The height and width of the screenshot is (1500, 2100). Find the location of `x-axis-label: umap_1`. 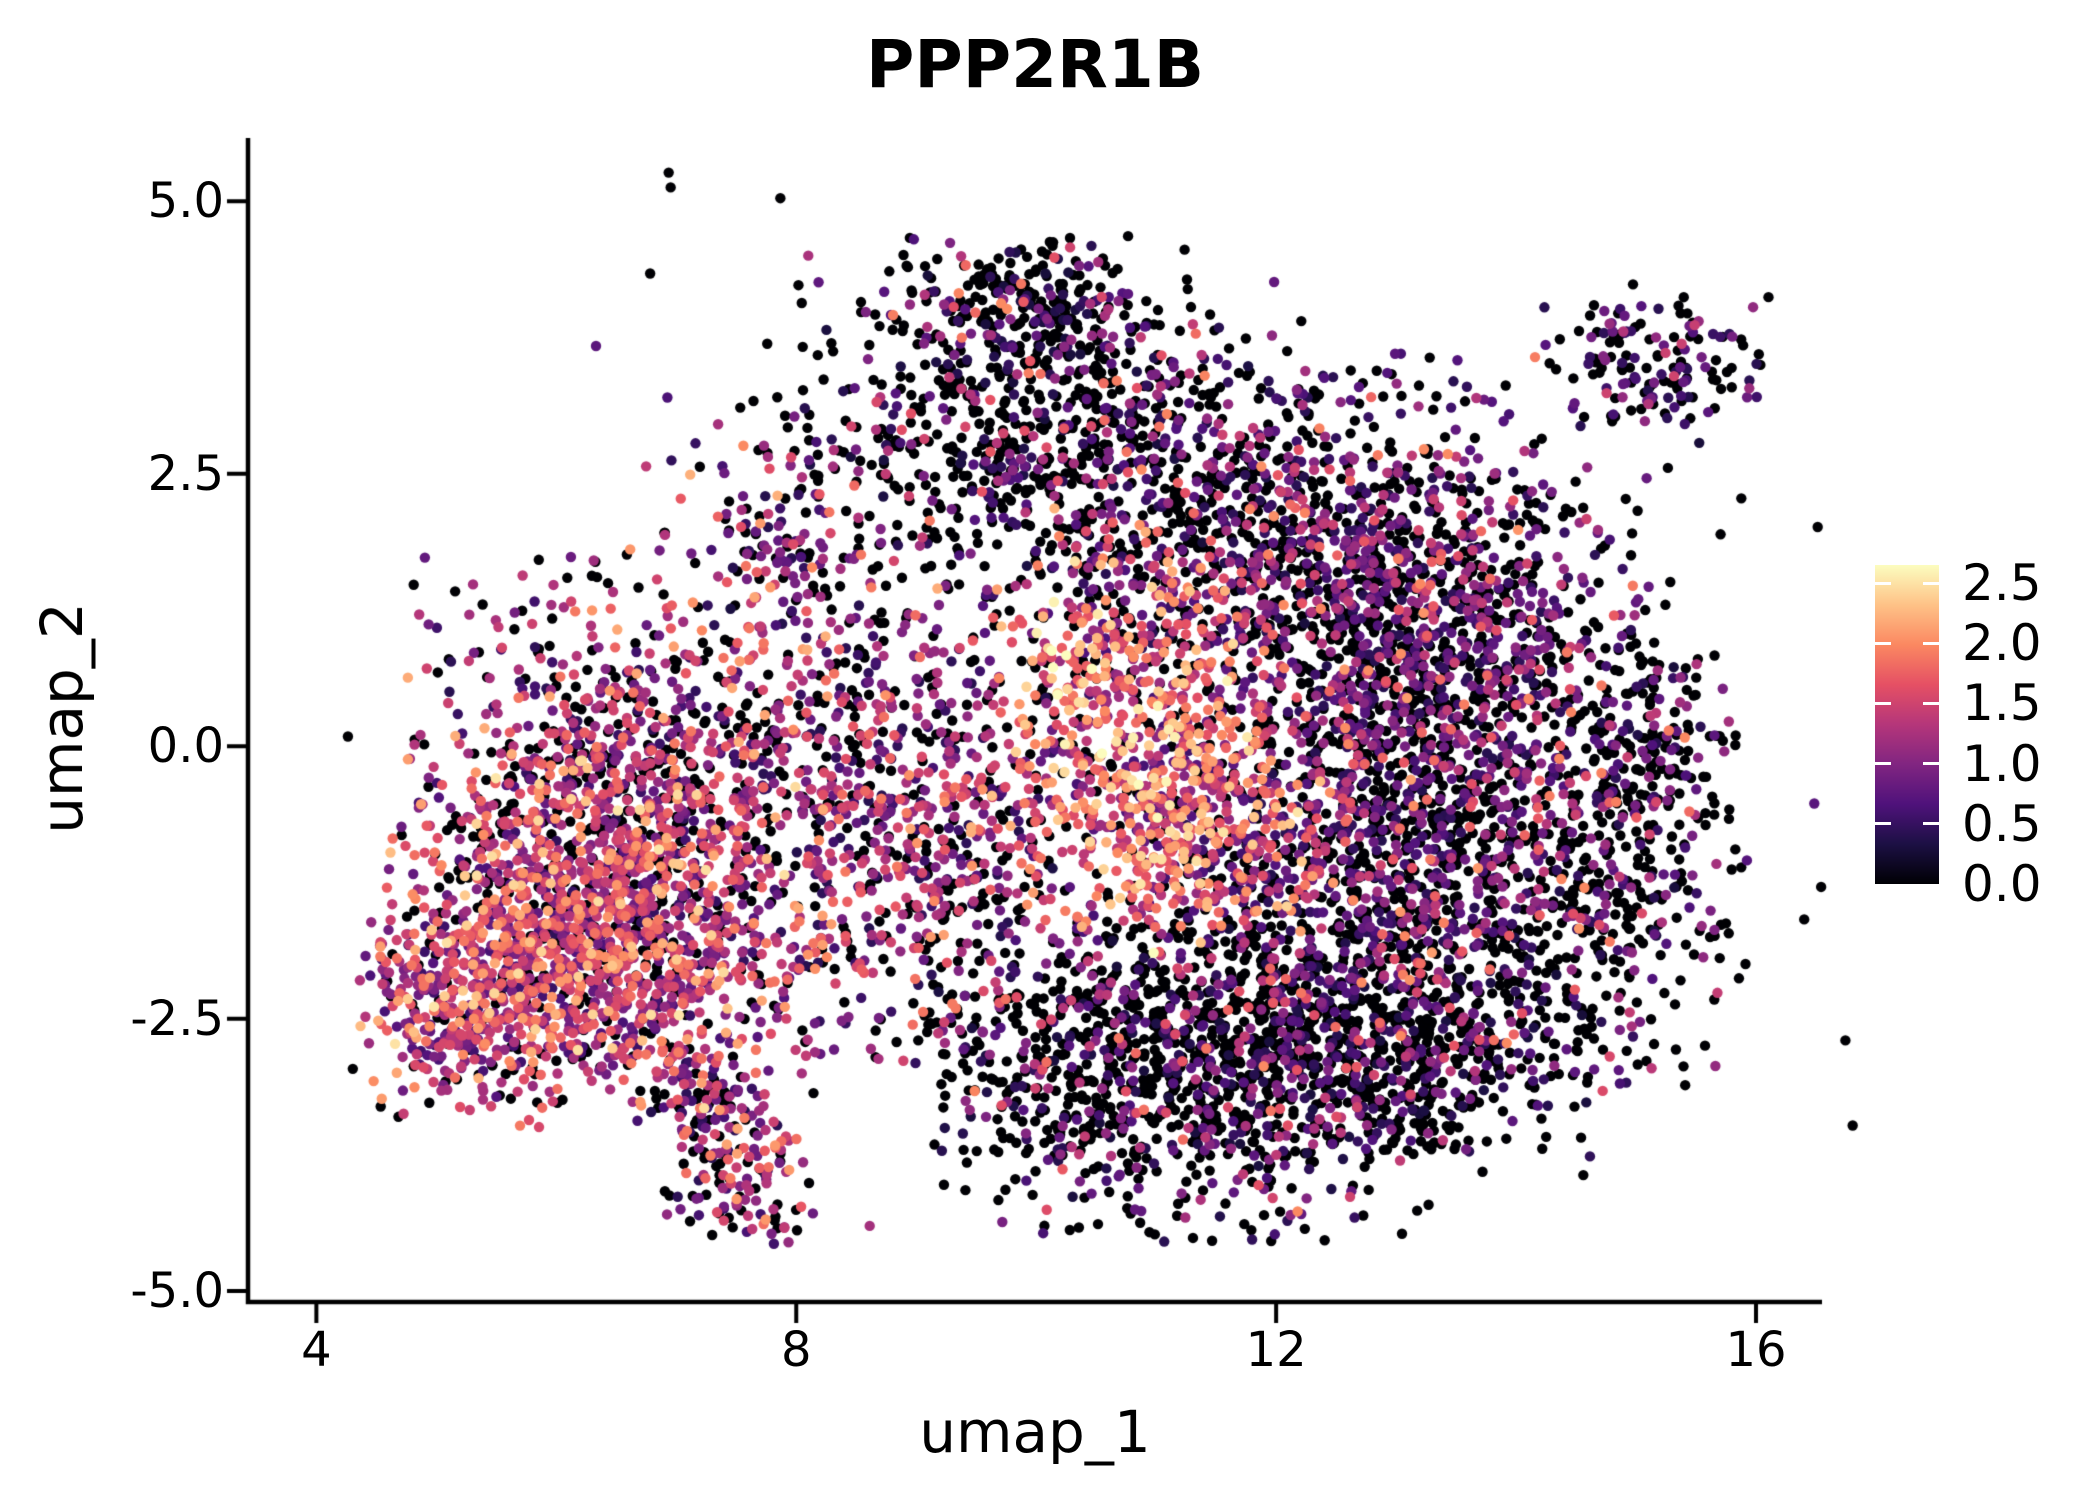

x-axis-label: umap_1 is located at coordinates (1035, 1432).